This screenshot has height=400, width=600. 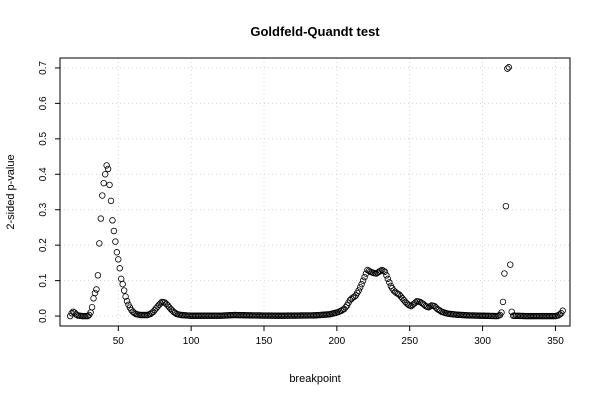 What do you see at coordinates (43, 316) in the screenshot?
I see `y-tick-label: 0.0` at bounding box center [43, 316].